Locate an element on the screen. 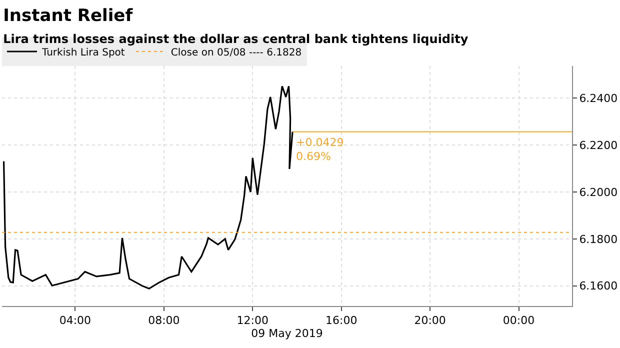 This screenshot has width=620, height=348. x-tick-label: 04:00 is located at coordinates (75, 321).